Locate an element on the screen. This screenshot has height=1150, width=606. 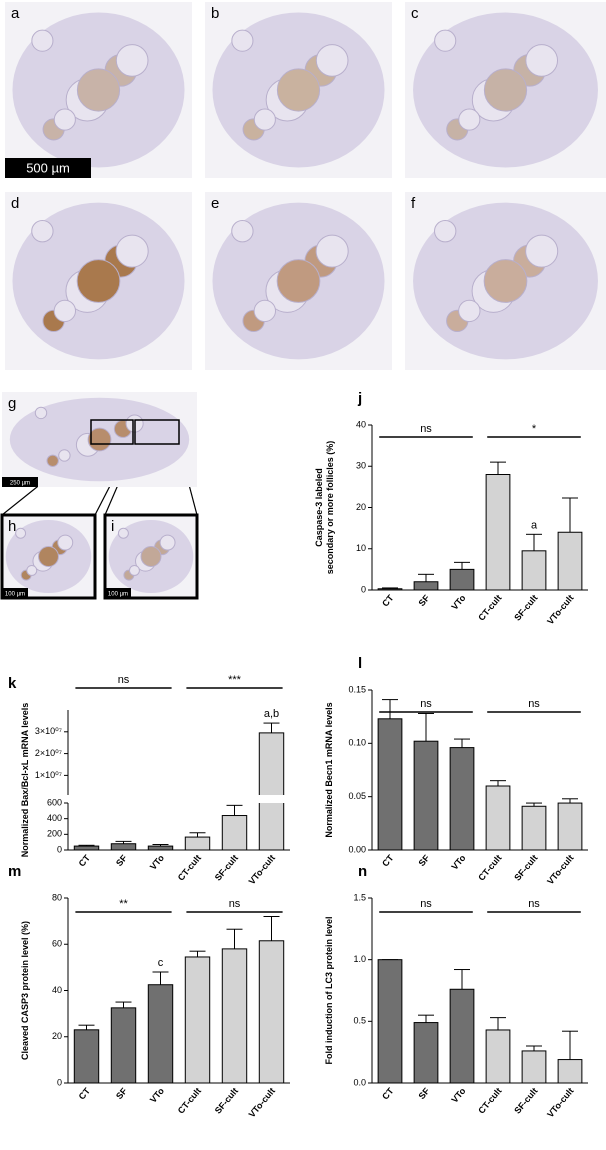
micrograph: a 500 µm is located at coordinates (98, 90).